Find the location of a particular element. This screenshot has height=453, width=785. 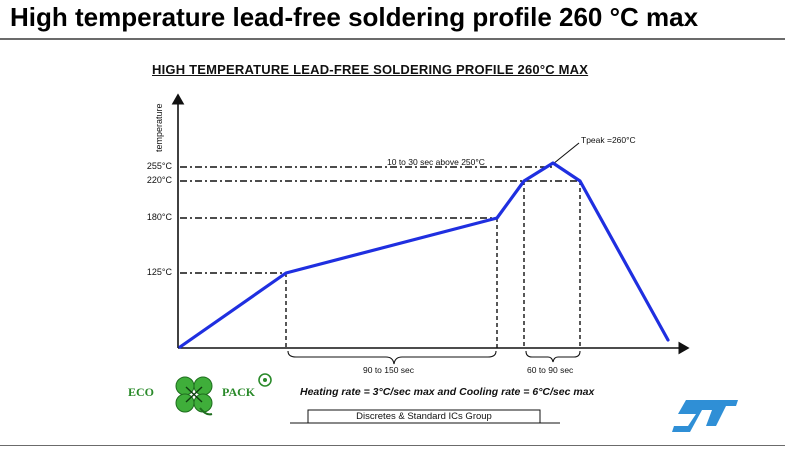

tick-220: 220°C is located at coordinates (159, 180).